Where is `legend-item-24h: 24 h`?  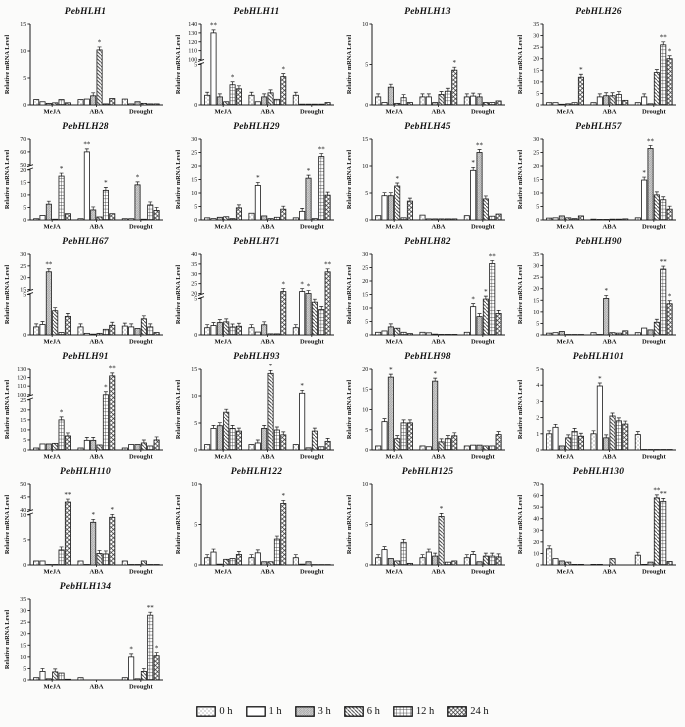 legend-item-24h: 24 h is located at coordinates (468, 711).